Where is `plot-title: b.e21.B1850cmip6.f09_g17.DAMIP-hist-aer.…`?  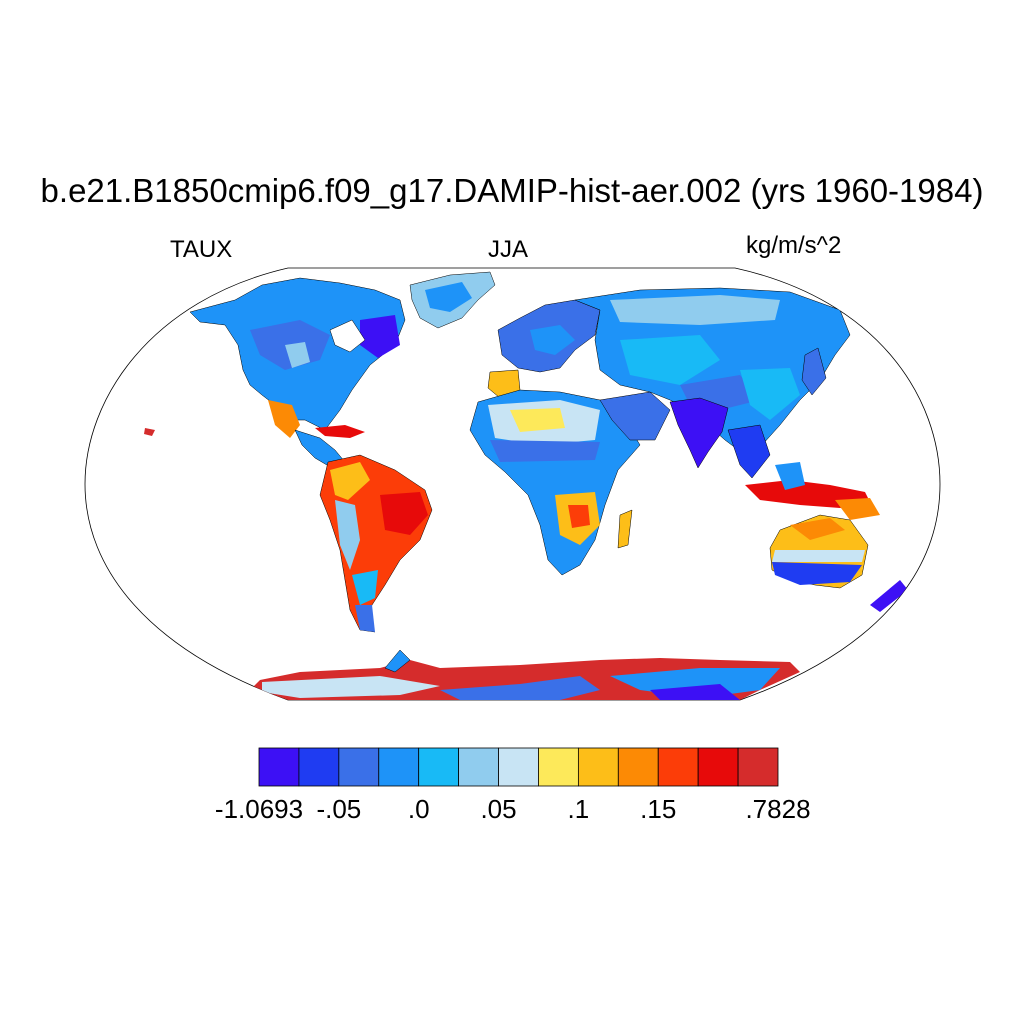
plot-title: b.e21.B1850cmip6.f09_g17.DAMIP-hist-aer.… is located at coordinates (512, 190).